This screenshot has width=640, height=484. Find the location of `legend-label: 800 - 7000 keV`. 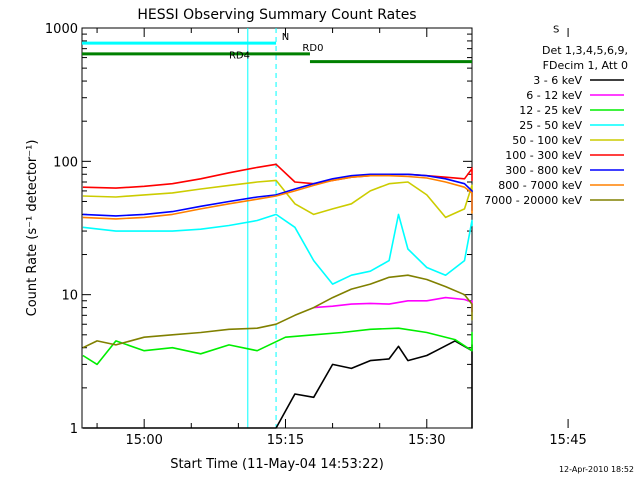

legend-label: 800 - 7000 keV is located at coordinates (540, 185).